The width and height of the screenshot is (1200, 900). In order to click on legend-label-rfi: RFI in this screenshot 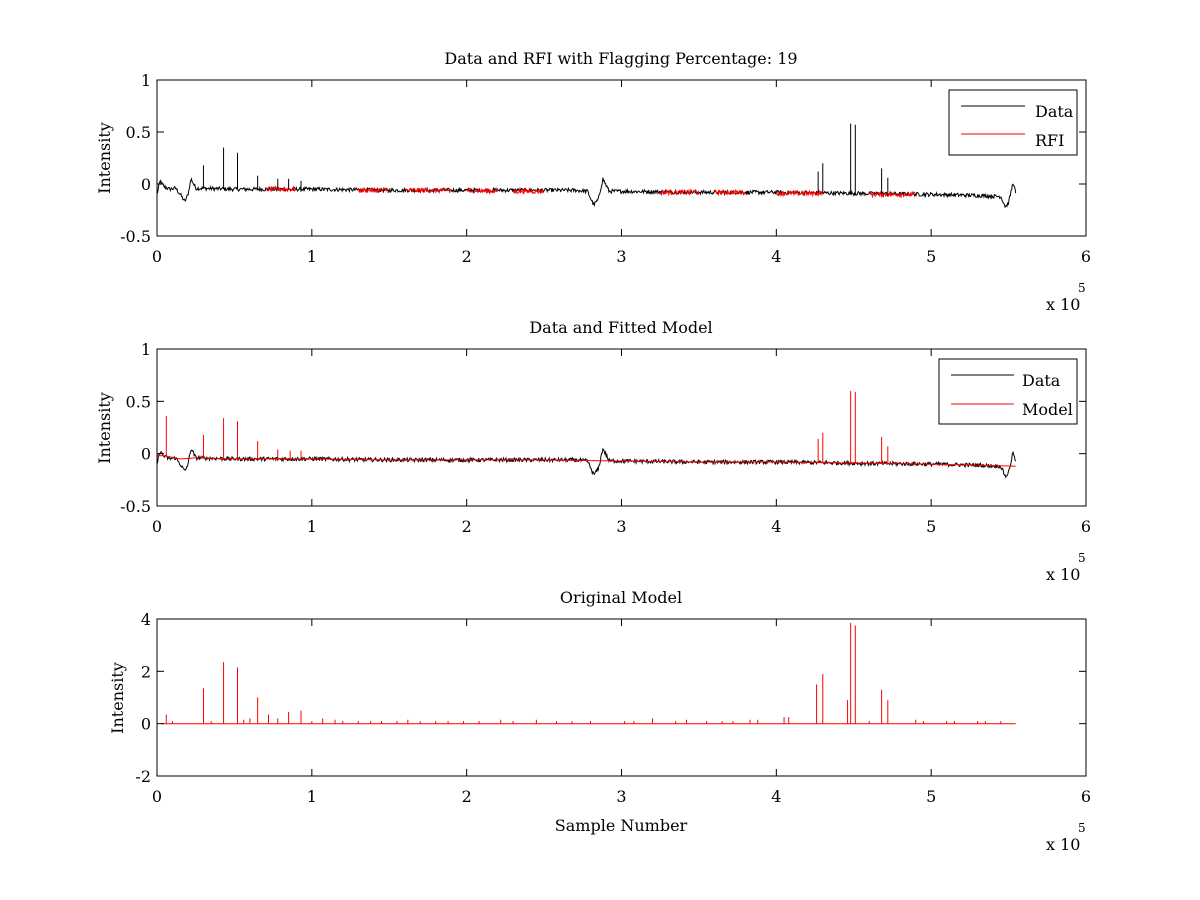, I will do `click(1049, 140)`.